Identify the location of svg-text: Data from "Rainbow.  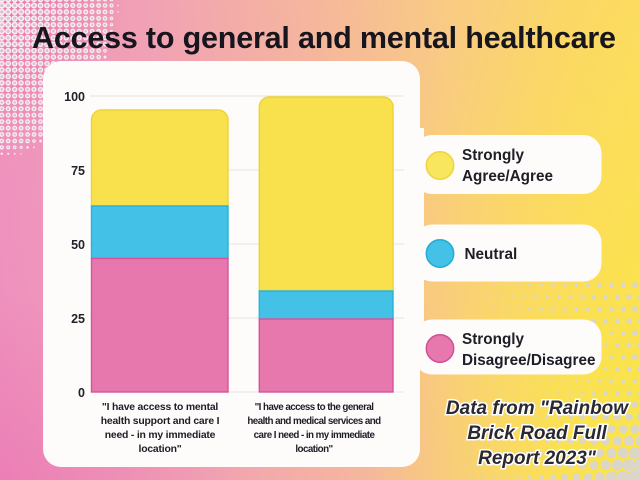
(537, 408).